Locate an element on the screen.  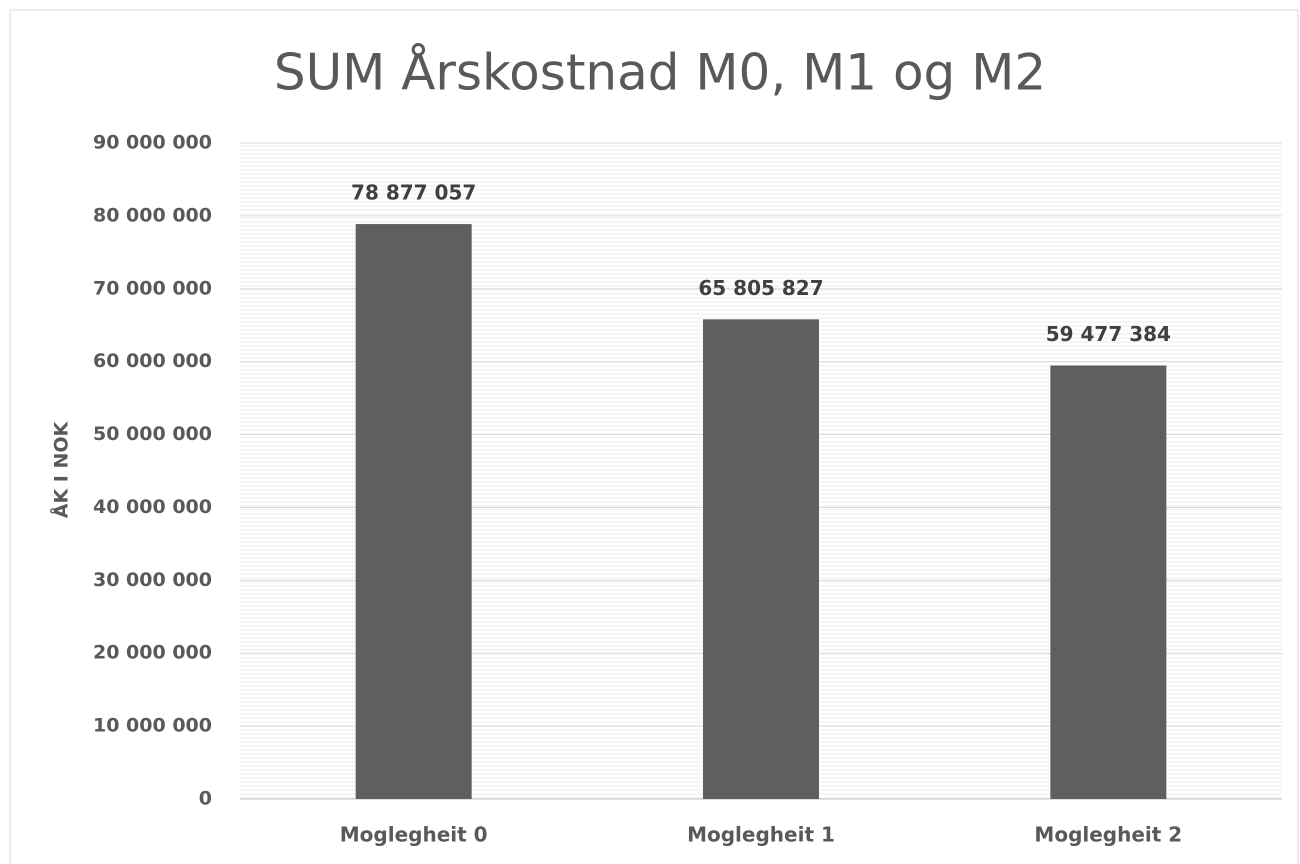
x-tick-label: Moglegheit 1 is located at coordinates (761, 835).